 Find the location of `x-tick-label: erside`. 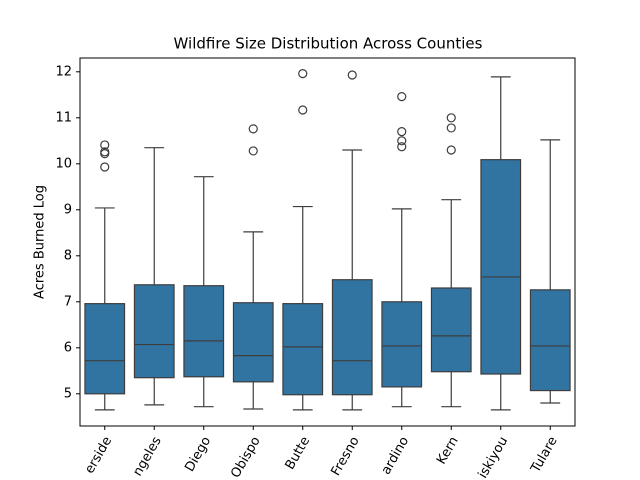

x-tick-label: erside is located at coordinates (98, 455).